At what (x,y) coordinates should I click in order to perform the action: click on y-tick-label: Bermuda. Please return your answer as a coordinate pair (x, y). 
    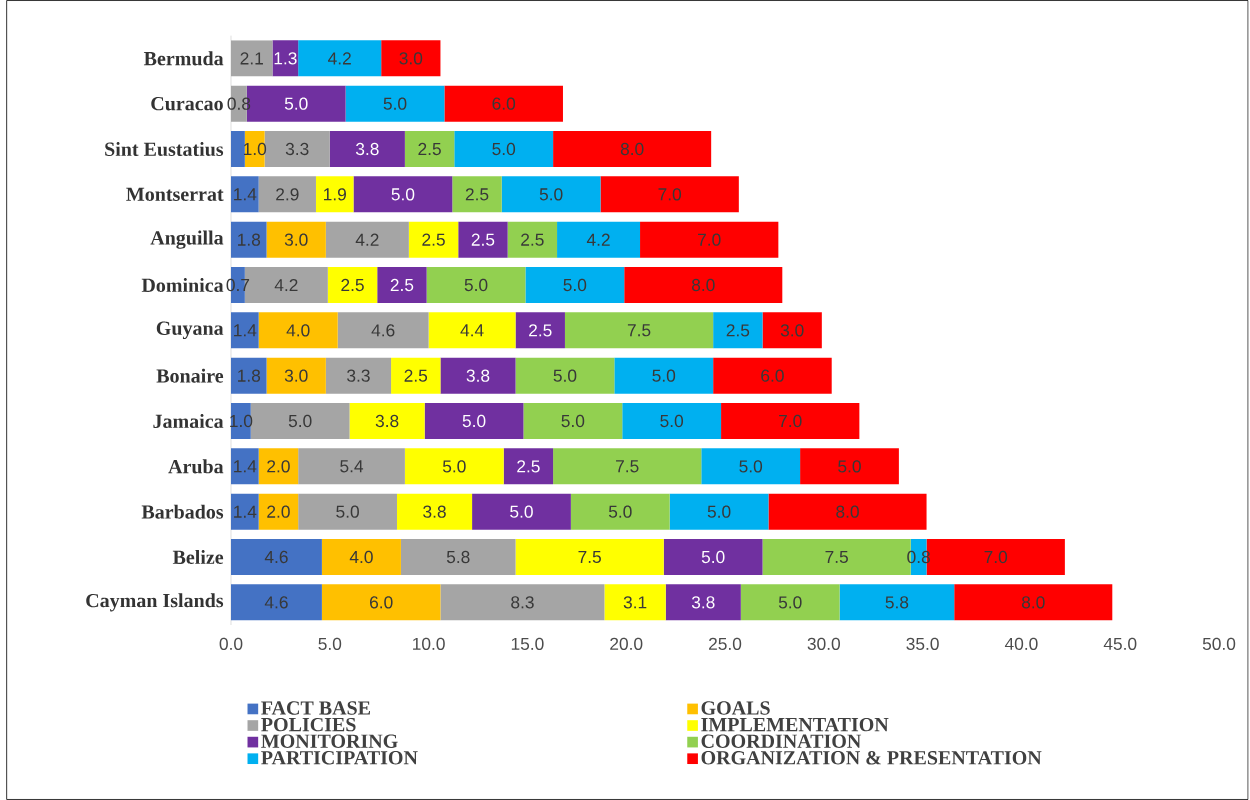
    Looking at the image, I should click on (183, 58).